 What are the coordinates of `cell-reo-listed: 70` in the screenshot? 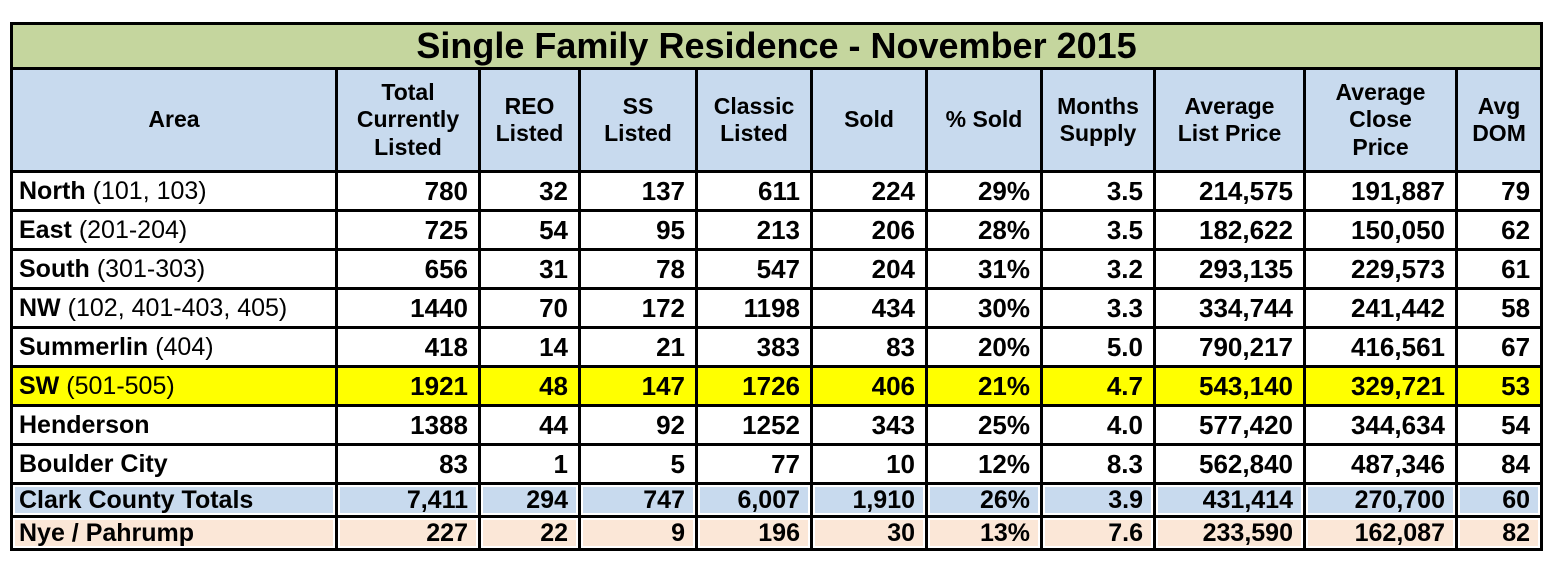 It's located at (529, 308).